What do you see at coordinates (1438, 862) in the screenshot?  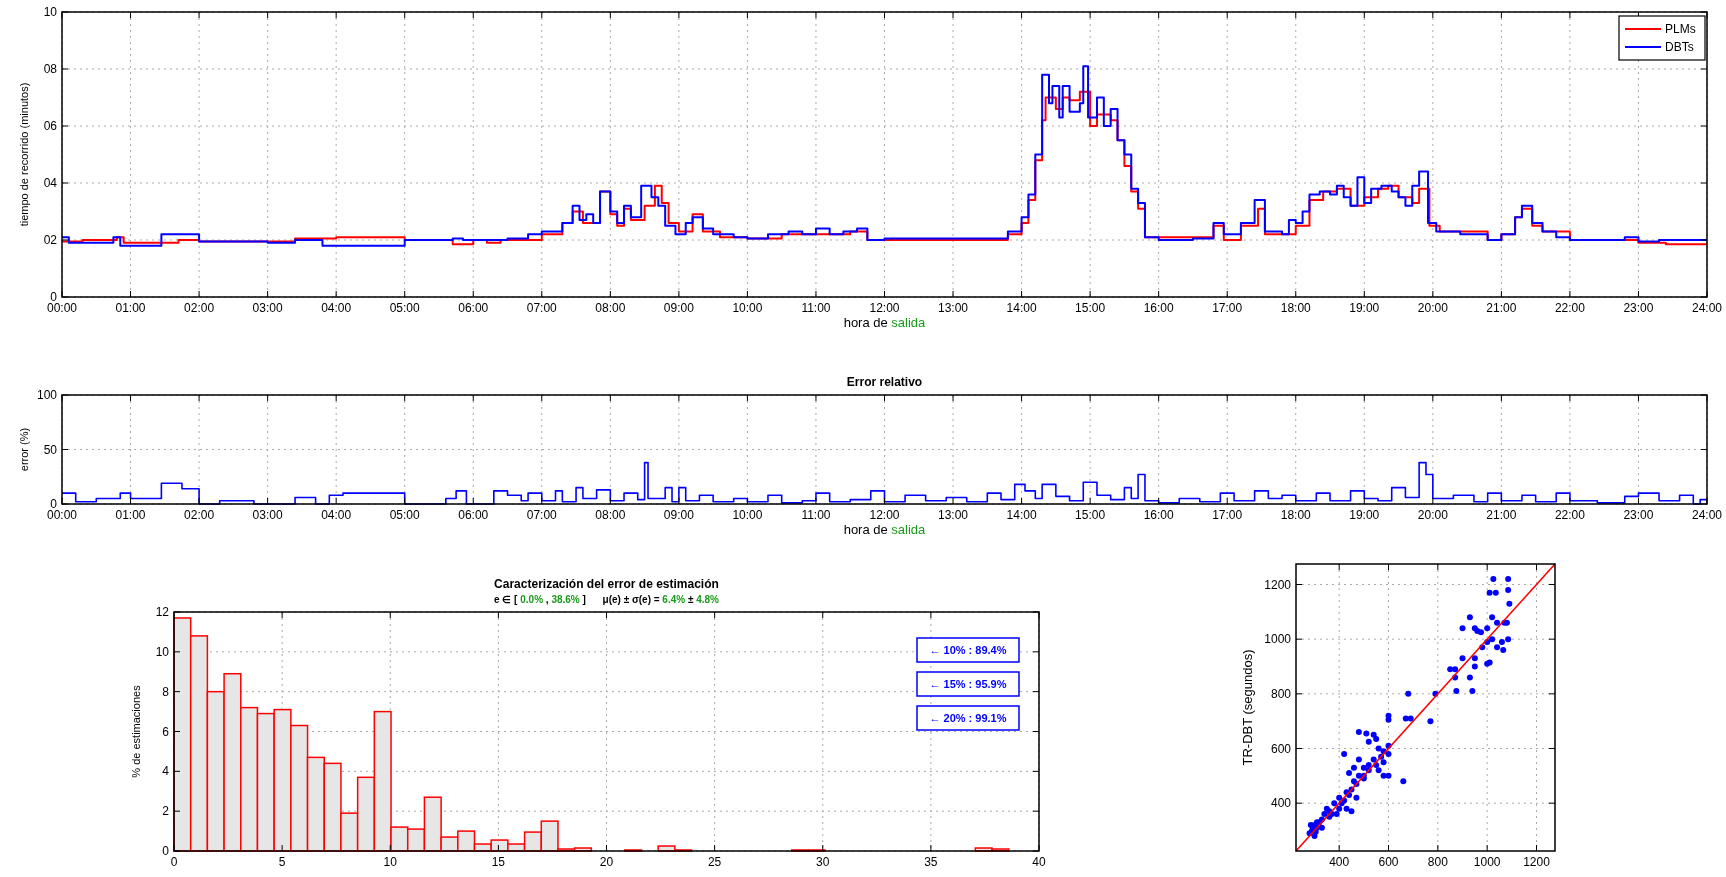 I see `x-tick-label: 800` at bounding box center [1438, 862].